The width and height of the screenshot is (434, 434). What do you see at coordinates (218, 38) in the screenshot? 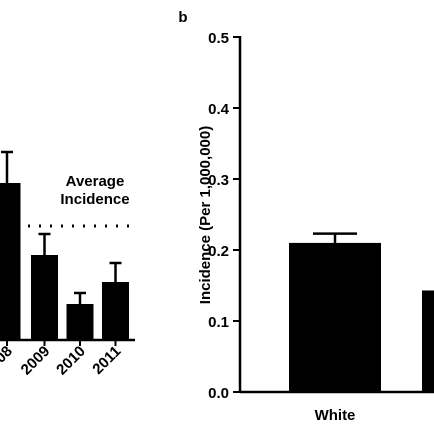
I see `y-tick-label: 0.5` at bounding box center [218, 38].